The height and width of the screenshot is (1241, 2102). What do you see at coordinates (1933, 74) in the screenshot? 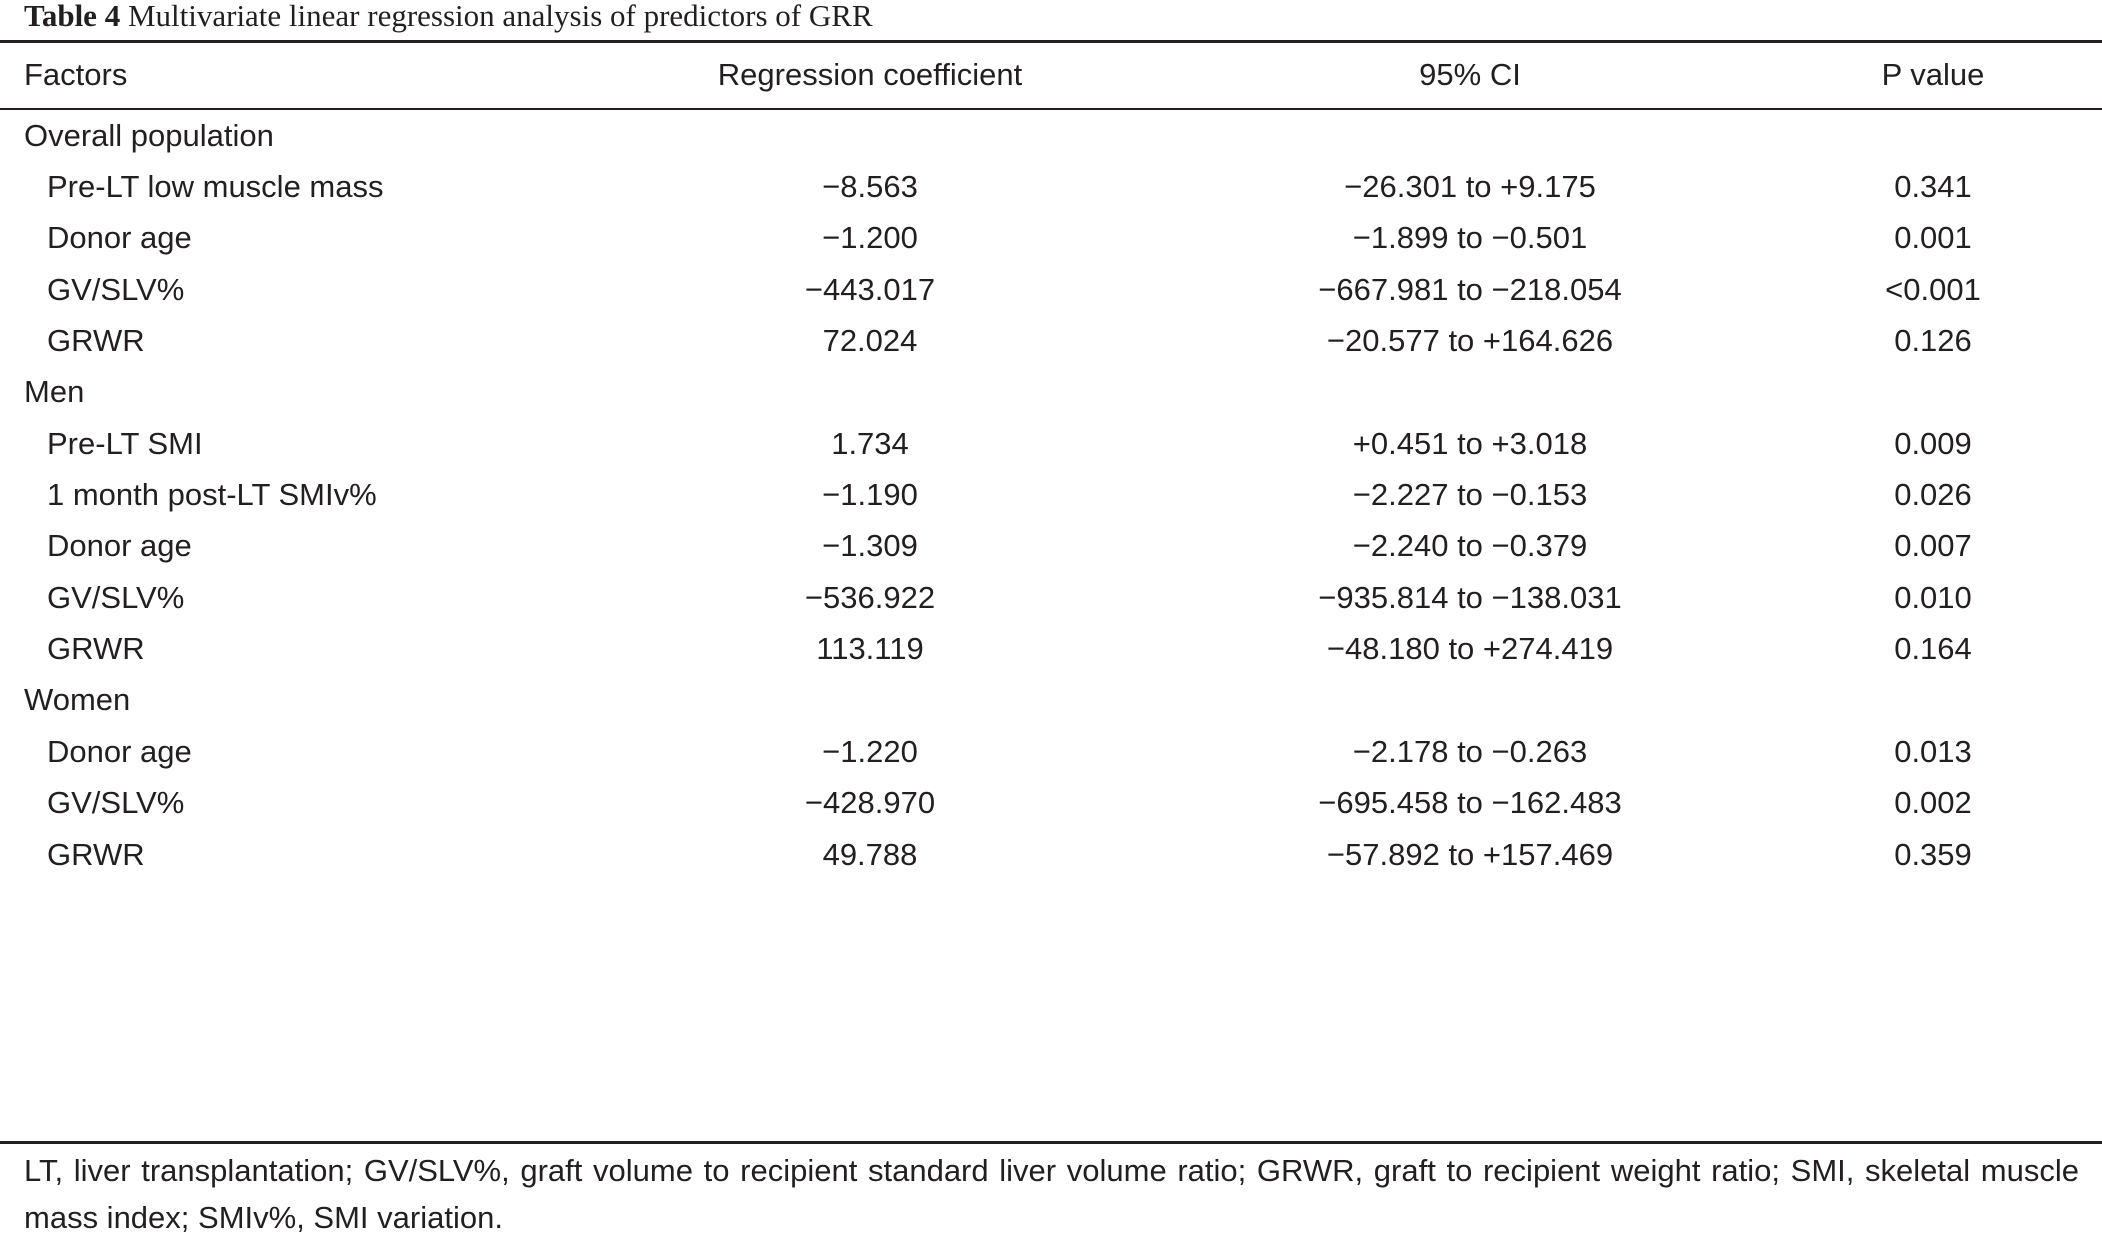
I see `header-p-value: P value` at bounding box center [1933, 74].